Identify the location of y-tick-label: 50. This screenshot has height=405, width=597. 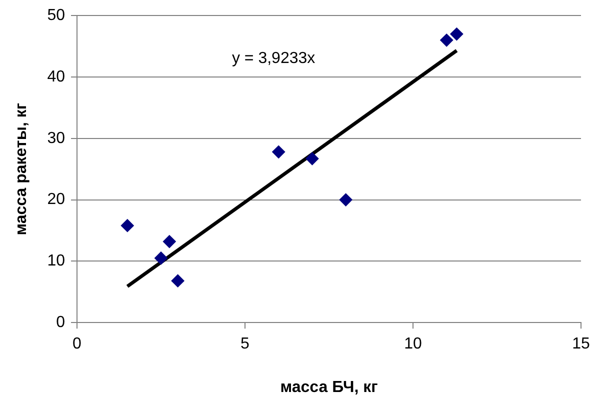
(56, 15).